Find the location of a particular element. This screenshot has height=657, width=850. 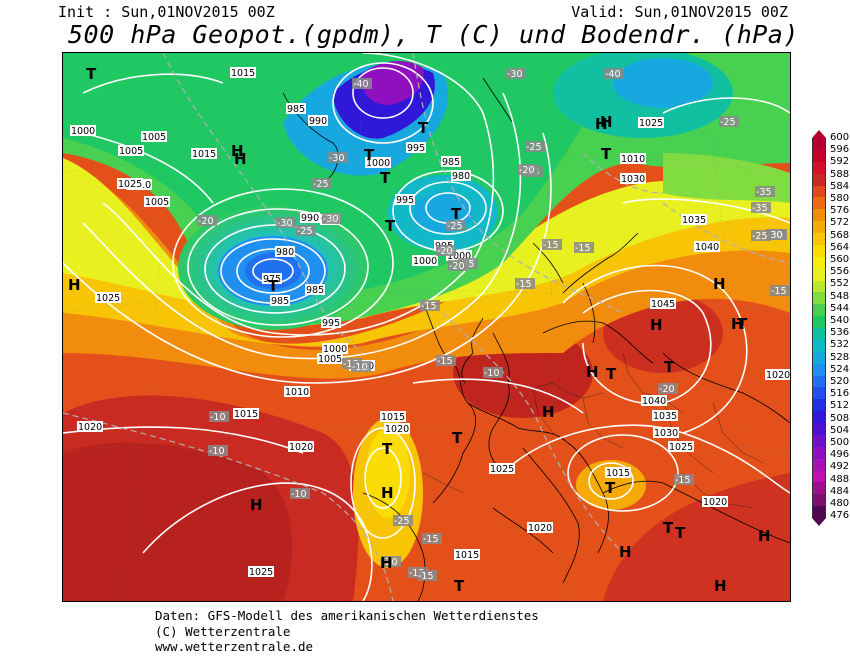

legend-value: 516 is located at coordinates (840, 394).